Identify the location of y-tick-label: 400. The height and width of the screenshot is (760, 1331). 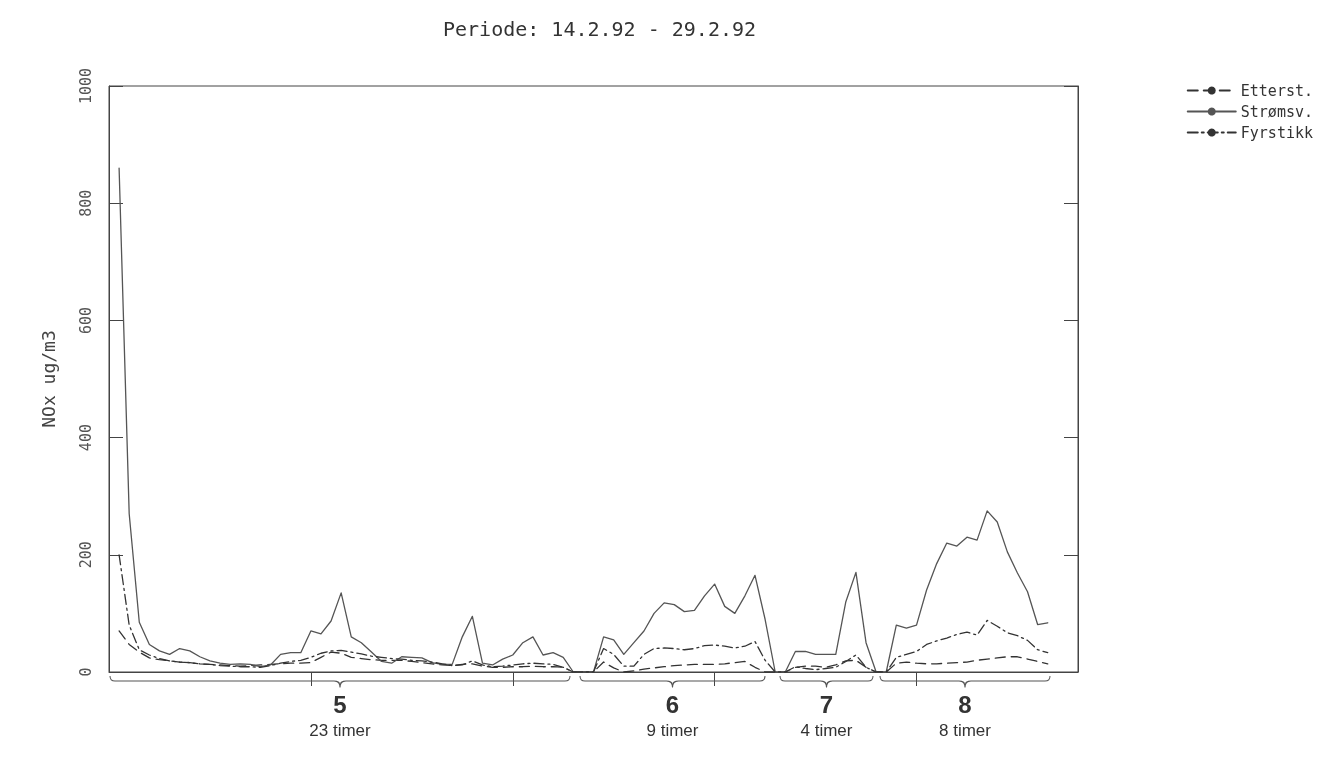
(85, 438).